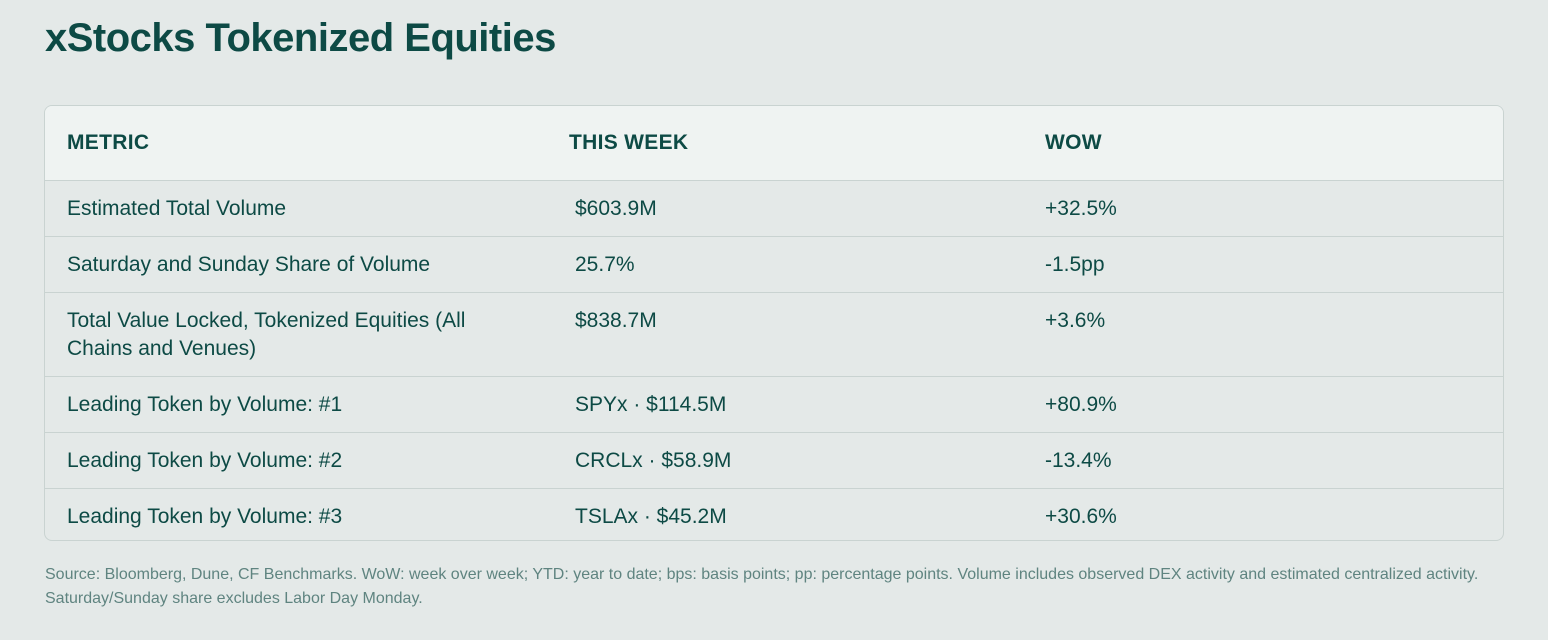 Image resolution: width=1548 pixels, height=640 pixels. Describe the element at coordinates (1075, 320) in the screenshot. I see `wow-cell: +3.6%` at that location.